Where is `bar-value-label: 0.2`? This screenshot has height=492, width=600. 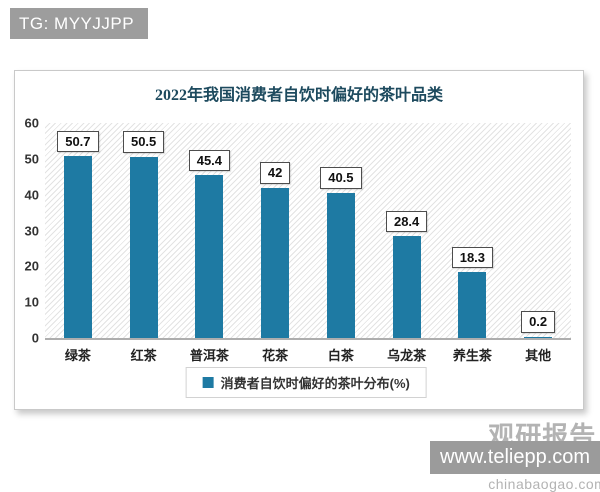 bar-value-label: 0.2 is located at coordinates (538, 322).